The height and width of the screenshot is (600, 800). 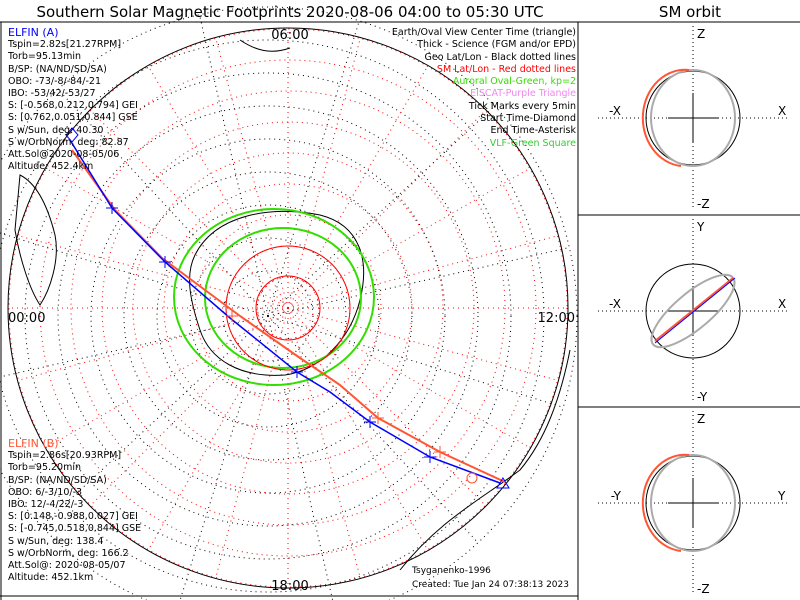 I want to click on orbit-axis-label-top: Z, so click(x=701, y=34).